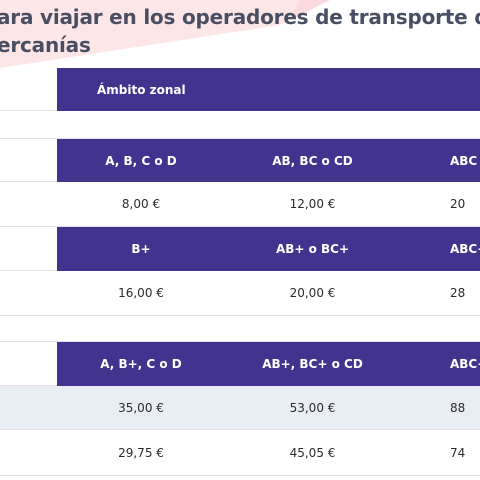 Image resolution: width=480 pixels, height=480 pixels. Describe the element at coordinates (458, 407) in the screenshot. I see `price-cell: 88` at that location.